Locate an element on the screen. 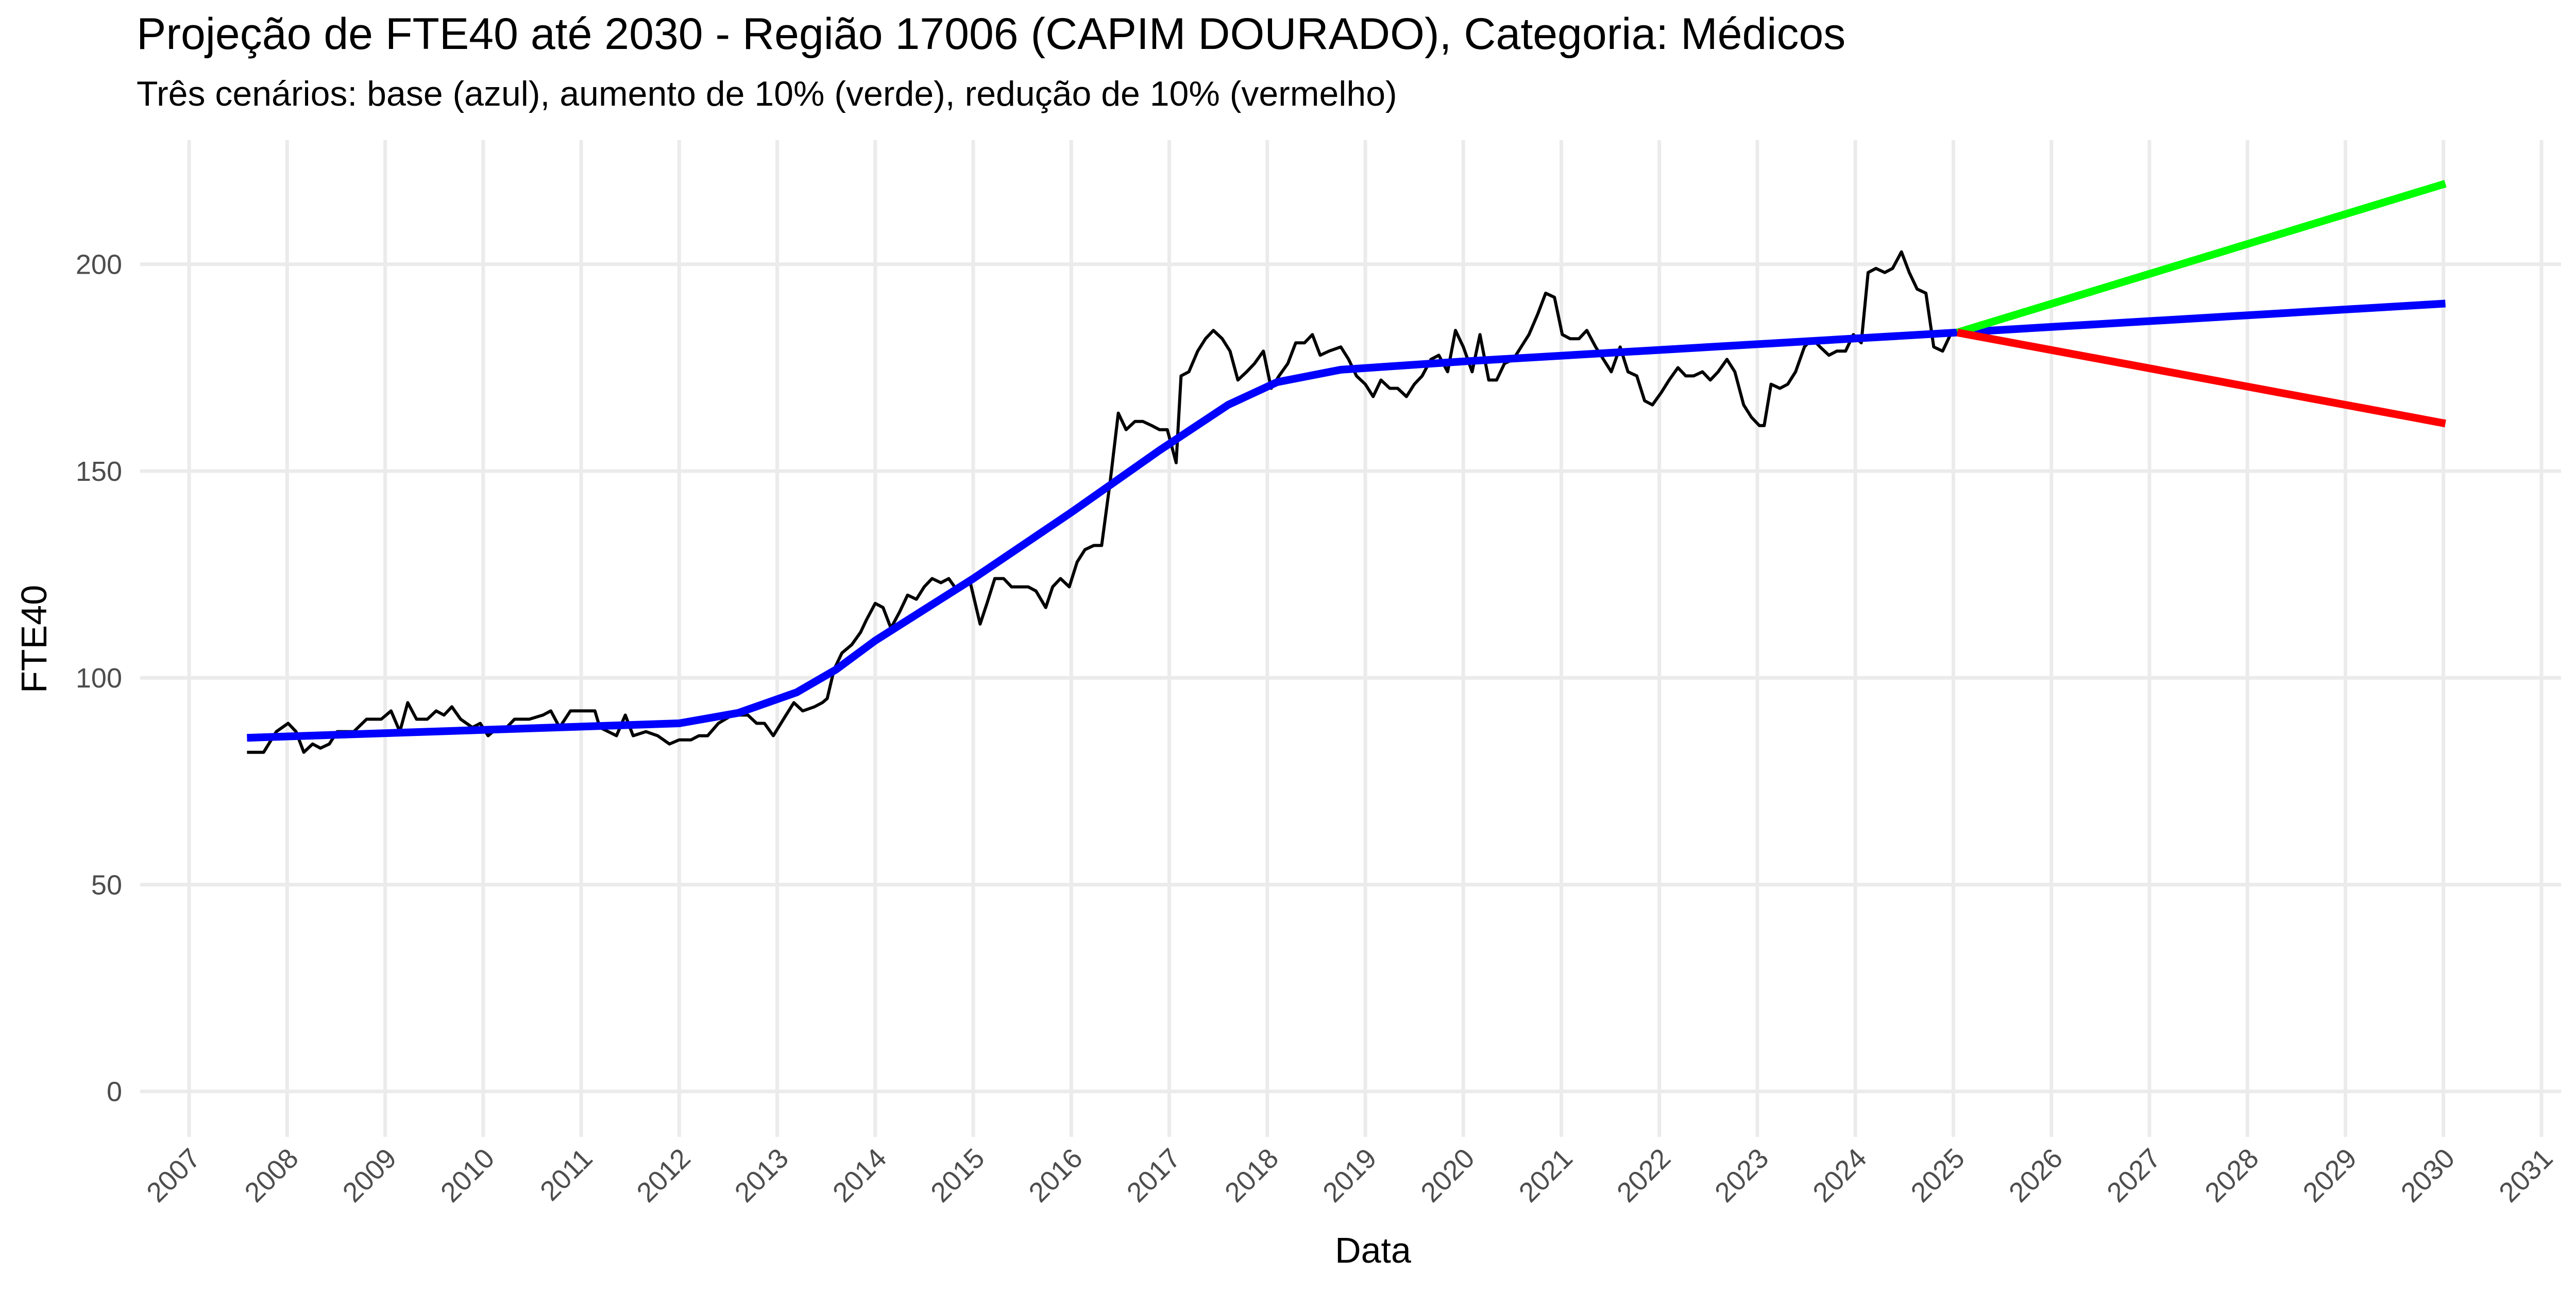  x-tick-label: 2029 is located at coordinates (2330, 1175).